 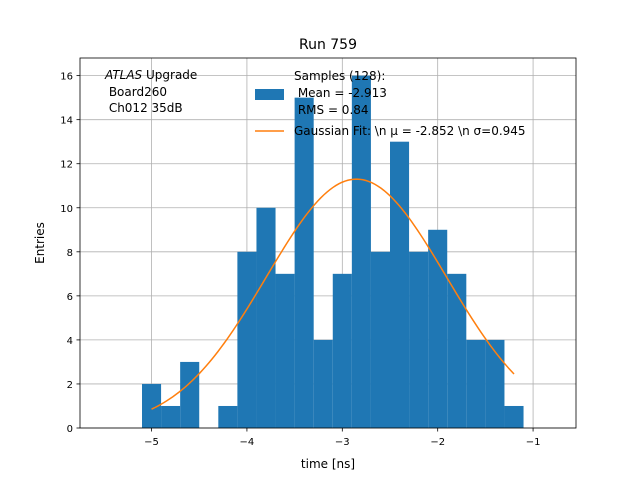 What do you see at coordinates (123, 75) in the screenshot?
I see `atlas-label: ATLAS` at bounding box center [123, 75].